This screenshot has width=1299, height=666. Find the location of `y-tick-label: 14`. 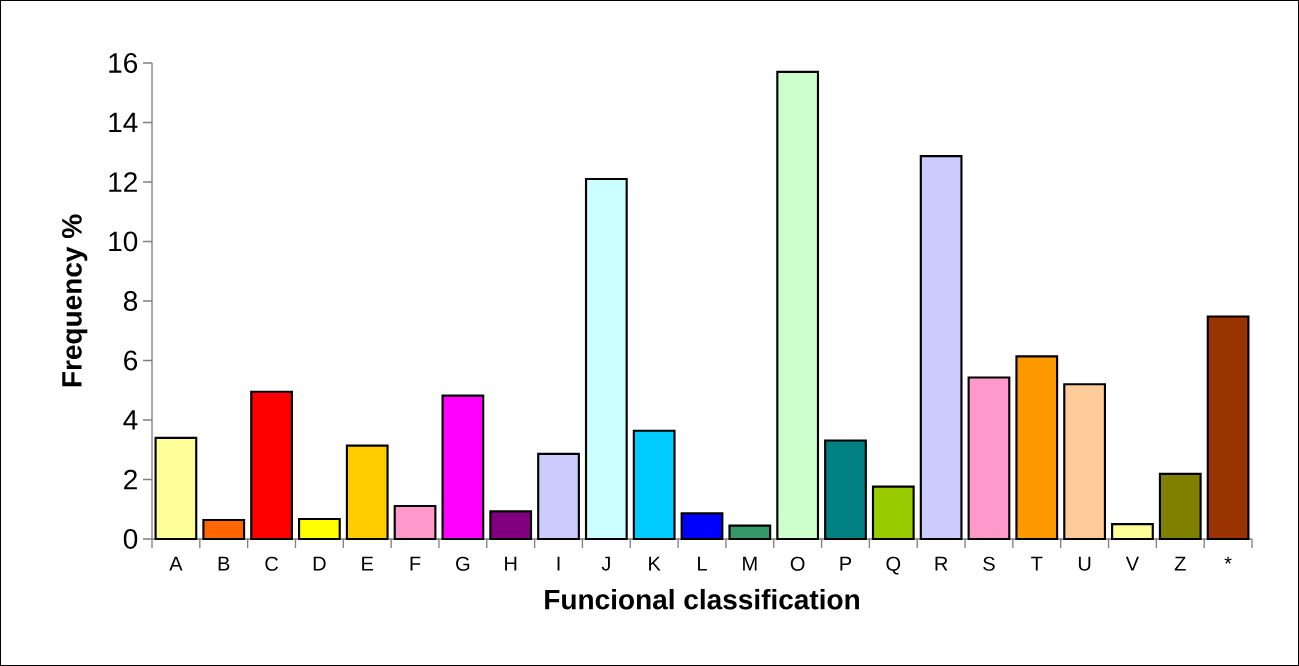

y-tick-label: 14 is located at coordinates (123, 122).